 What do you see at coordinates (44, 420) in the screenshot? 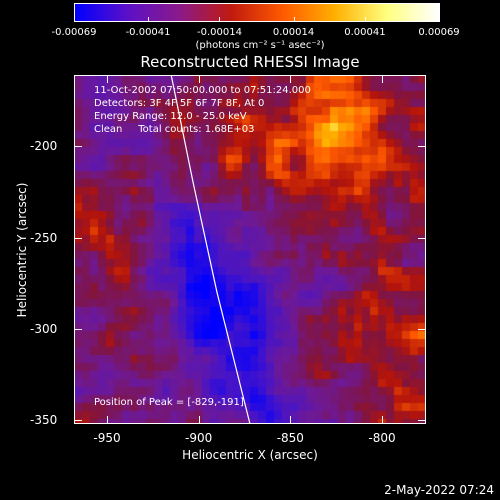
I see `y-tick-label: -350` at bounding box center [44, 420].